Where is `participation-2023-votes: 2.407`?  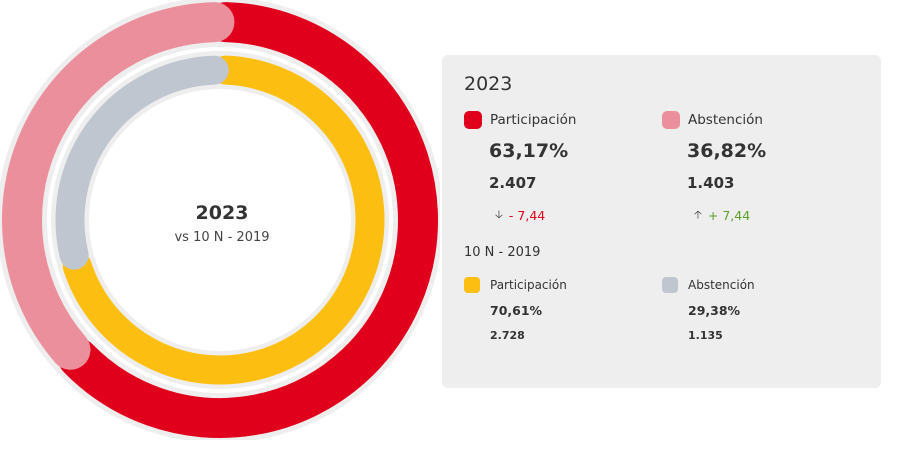 participation-2023-votes: 2.407 is located at coordinates (513, 183).